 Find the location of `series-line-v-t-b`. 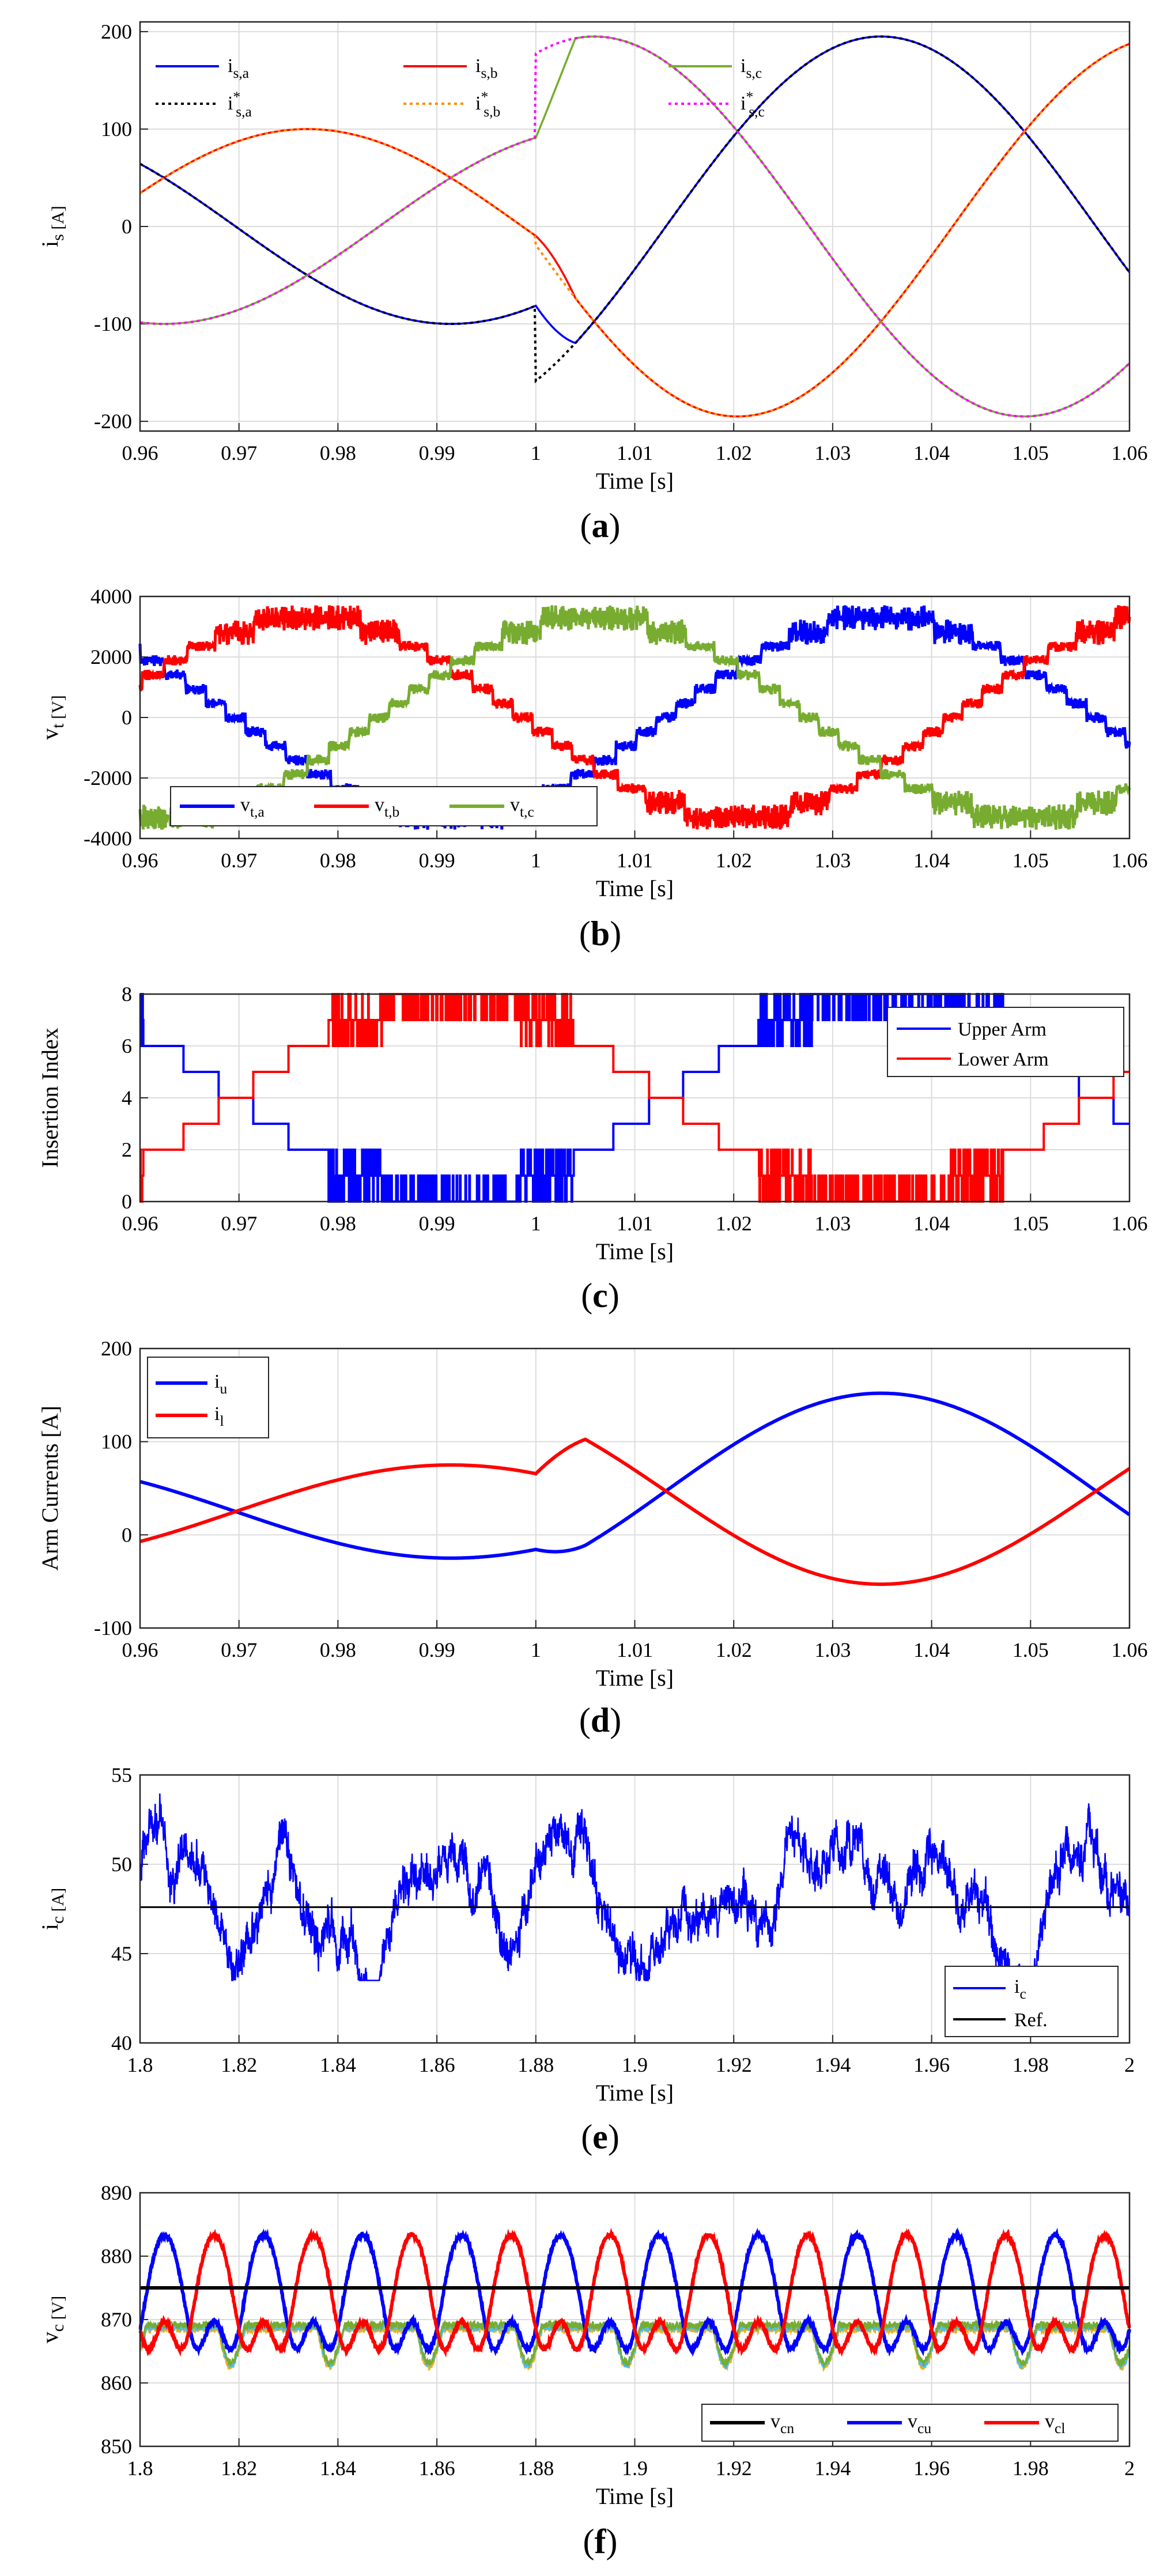

series-line-v-t-b is located at coordinates (634, 717).